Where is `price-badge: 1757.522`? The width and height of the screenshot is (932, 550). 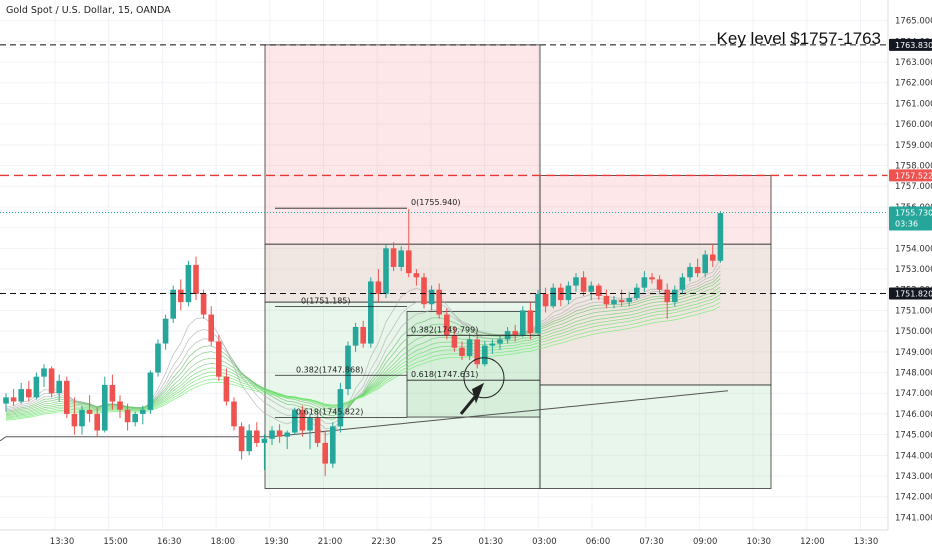
price-badge: 1757.522 is located at coordinates (910, 175).